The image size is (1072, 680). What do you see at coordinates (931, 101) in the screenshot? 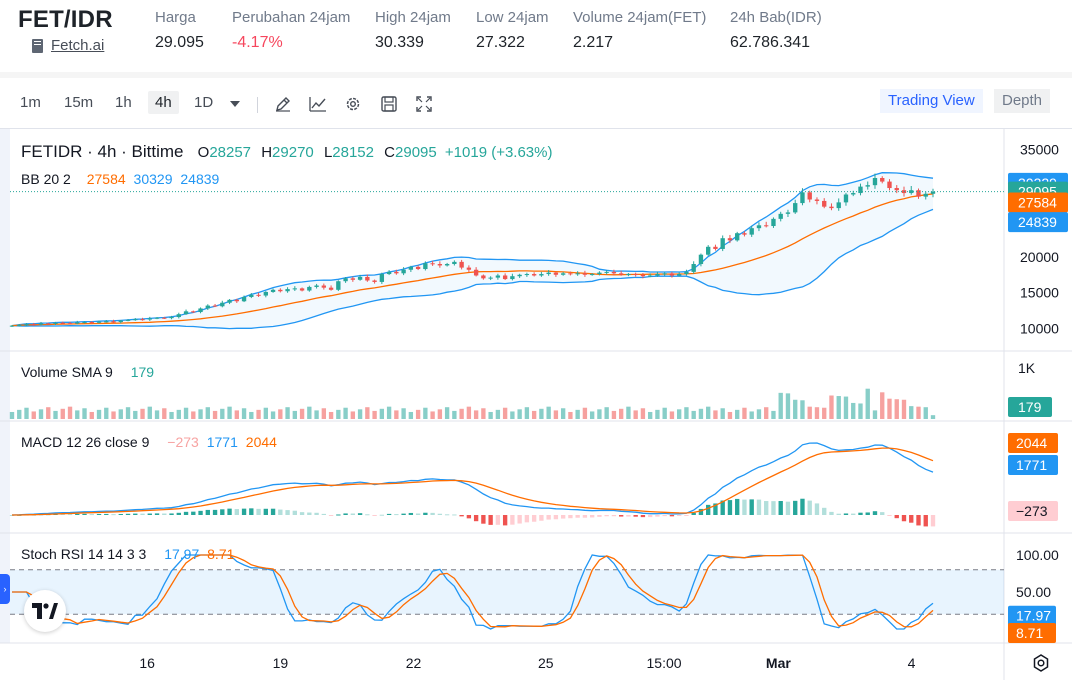
I see `trading-view-tab: Trading View` at bounding box center [931, 101].